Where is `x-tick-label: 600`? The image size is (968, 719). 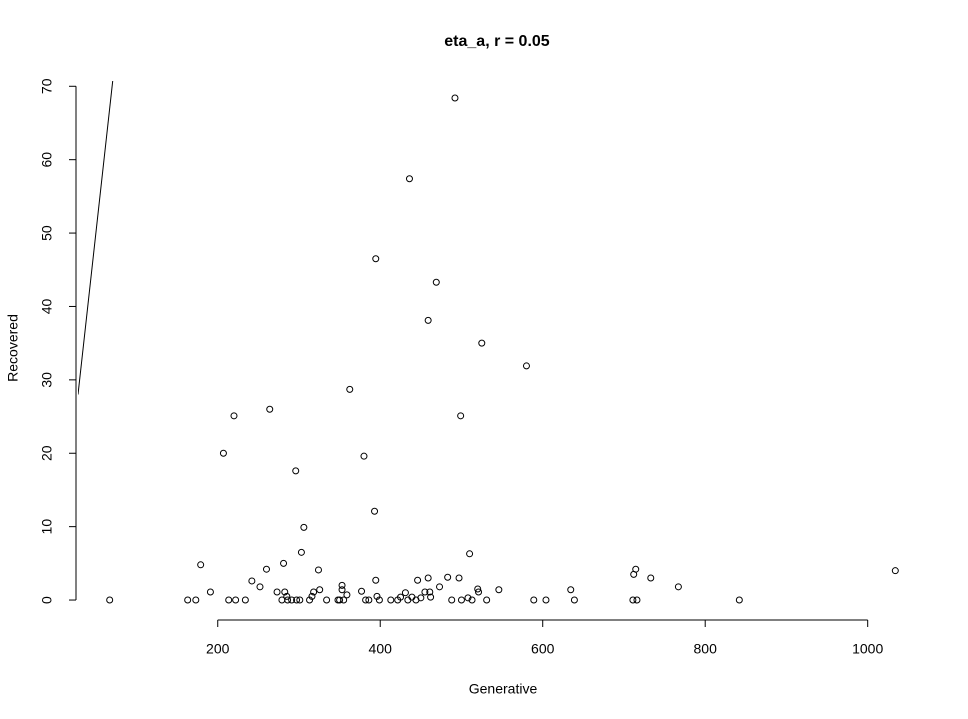
x-tick-label: 600 is located at coordinates (543, 649).